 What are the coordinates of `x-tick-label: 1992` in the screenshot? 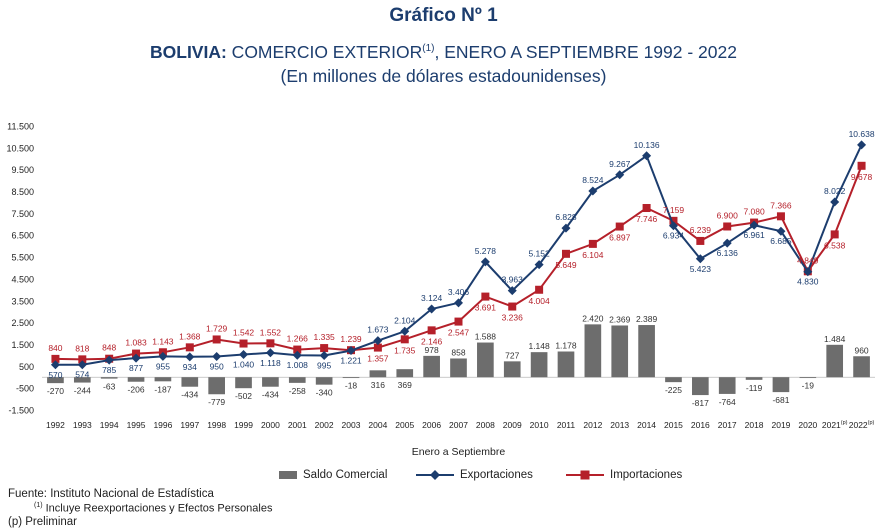 It's located at (55, 425).